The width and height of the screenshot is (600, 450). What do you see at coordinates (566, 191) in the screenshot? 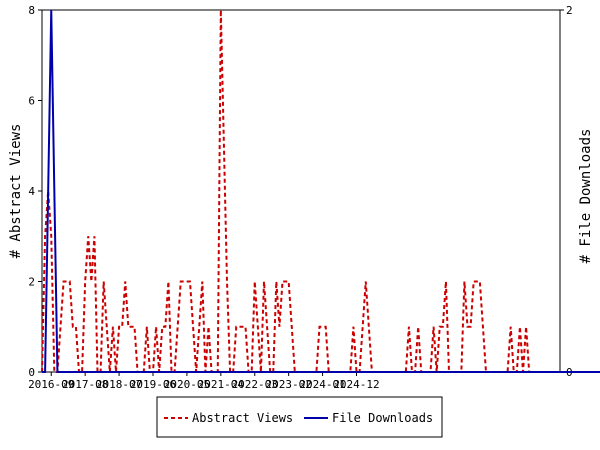
I see `right-y-axis: 02` at bounding box center [566, 191].